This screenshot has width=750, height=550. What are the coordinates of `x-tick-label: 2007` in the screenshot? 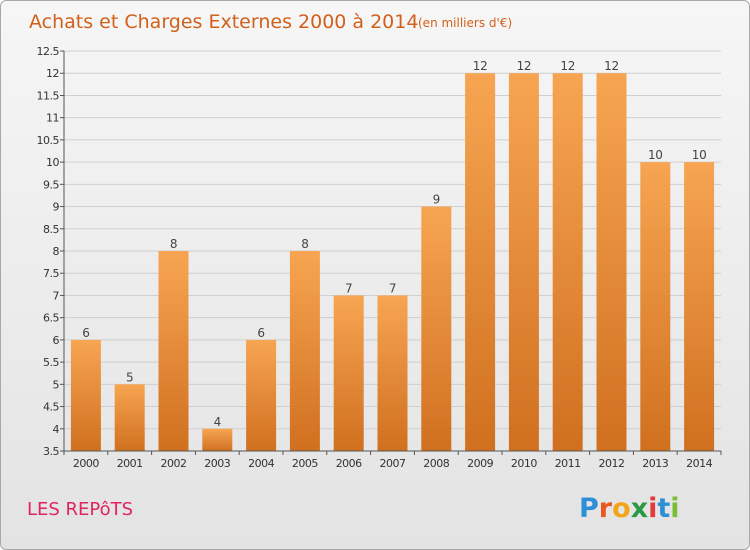 It's located at (393, 463).